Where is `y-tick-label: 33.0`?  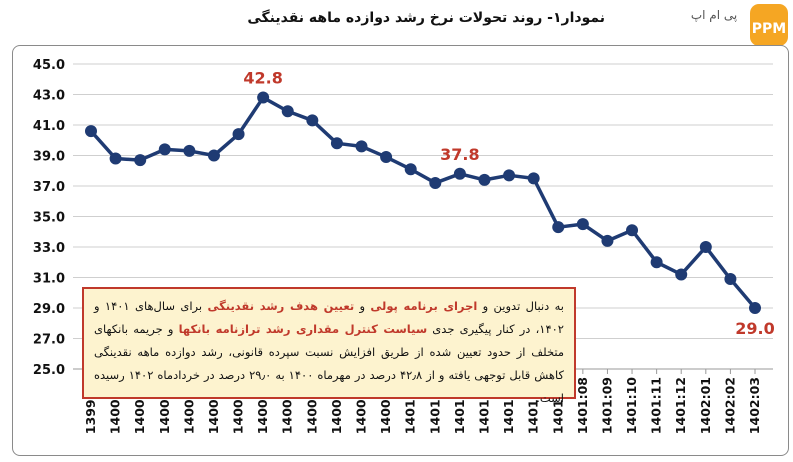 y-tick-label: 33.0 is located at coordinates (49, 248).